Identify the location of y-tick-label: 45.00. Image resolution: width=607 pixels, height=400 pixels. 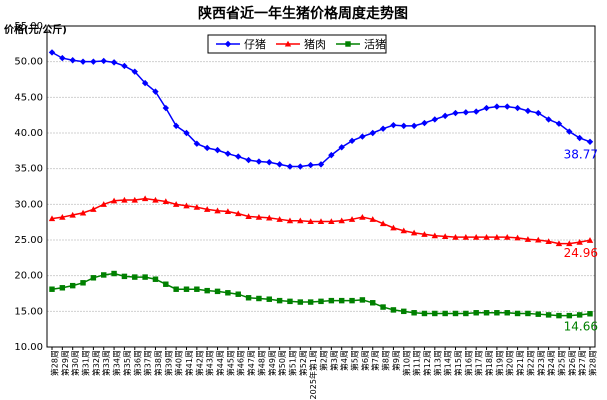
(28, 97).